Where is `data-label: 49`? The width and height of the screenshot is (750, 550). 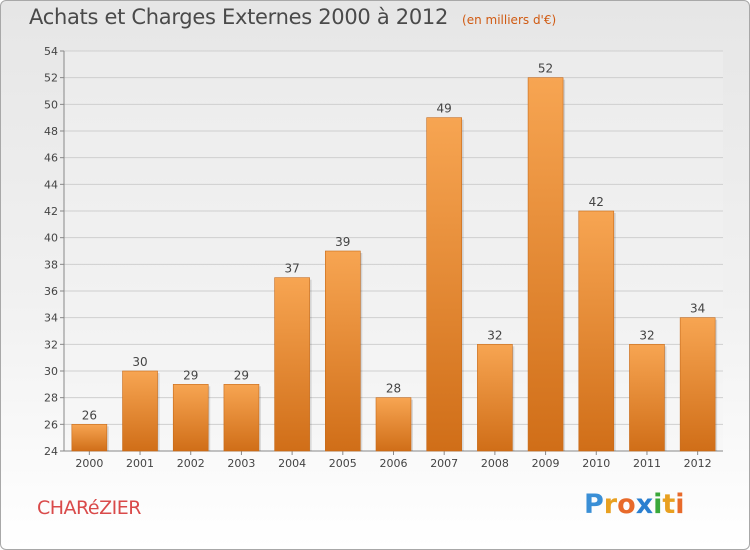
data-label: 49 is located at coordinates (444, 109).